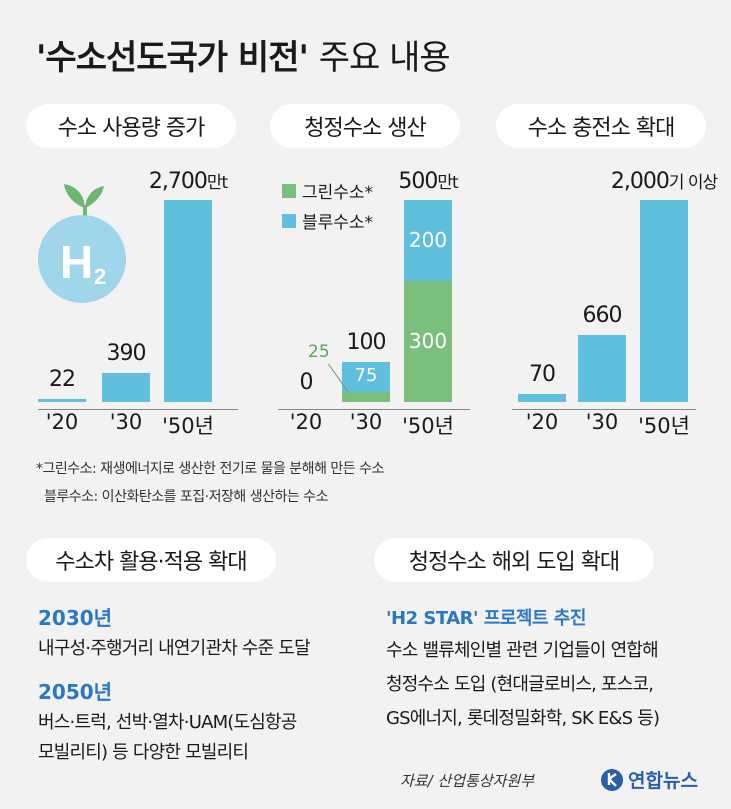 The image size is (731, 809). I want to click on chart-2-green-callout-1: 25, so click(319, 352).